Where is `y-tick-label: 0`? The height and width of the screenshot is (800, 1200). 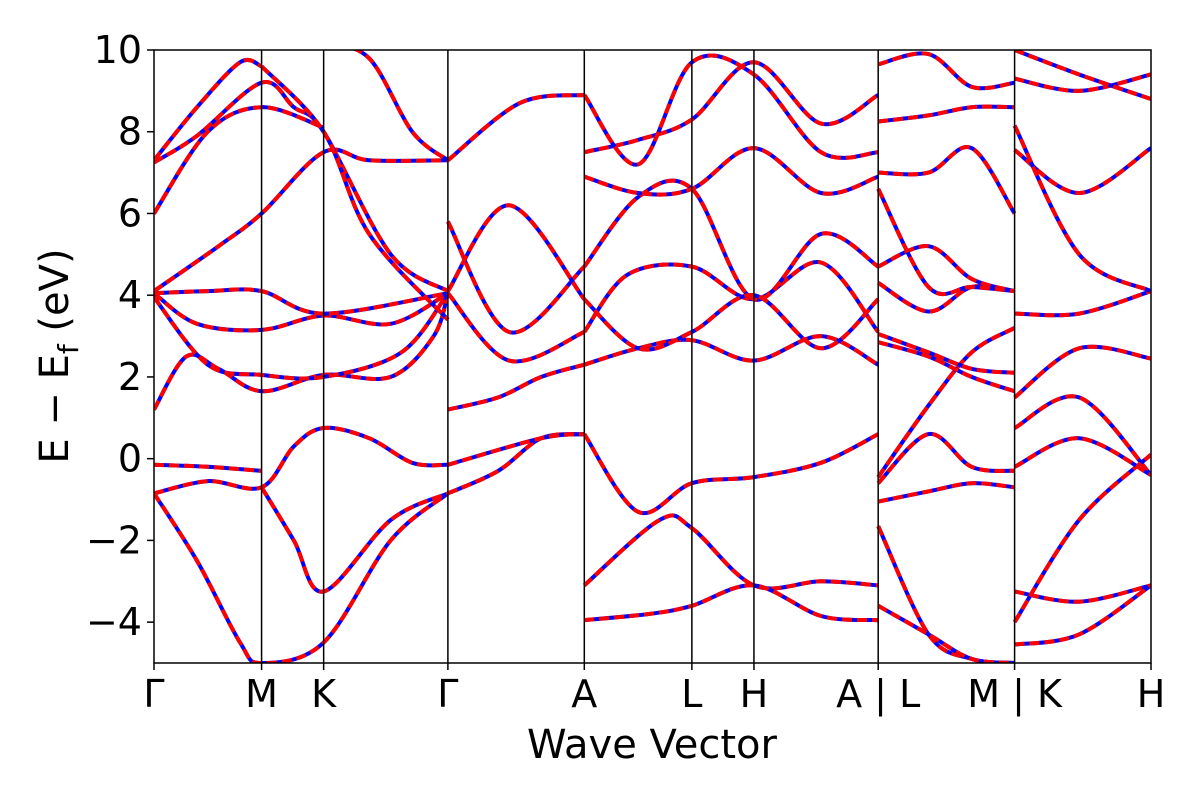
y-tick-label: 0 is located at coordinates (130, 459).